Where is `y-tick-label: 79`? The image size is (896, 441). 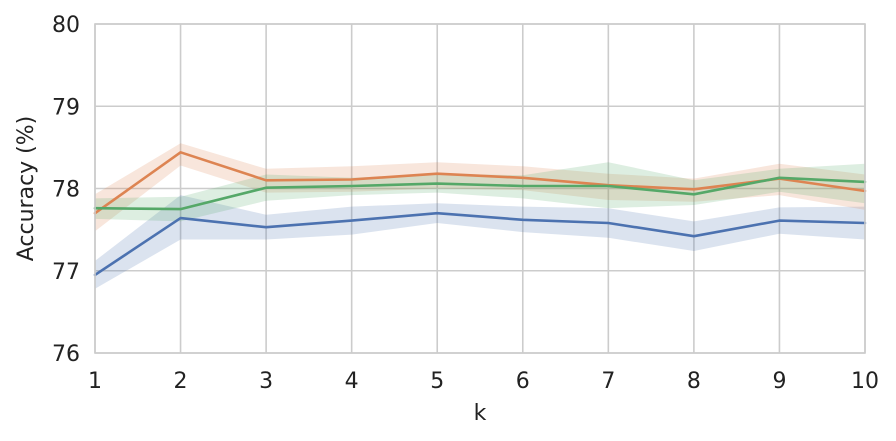 y-tick-label: 79 is located at coordinates (66, 107).